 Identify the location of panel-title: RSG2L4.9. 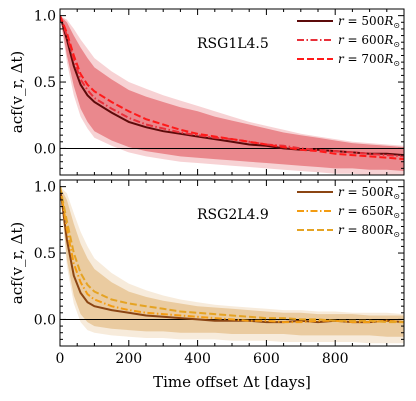
(233, 215).